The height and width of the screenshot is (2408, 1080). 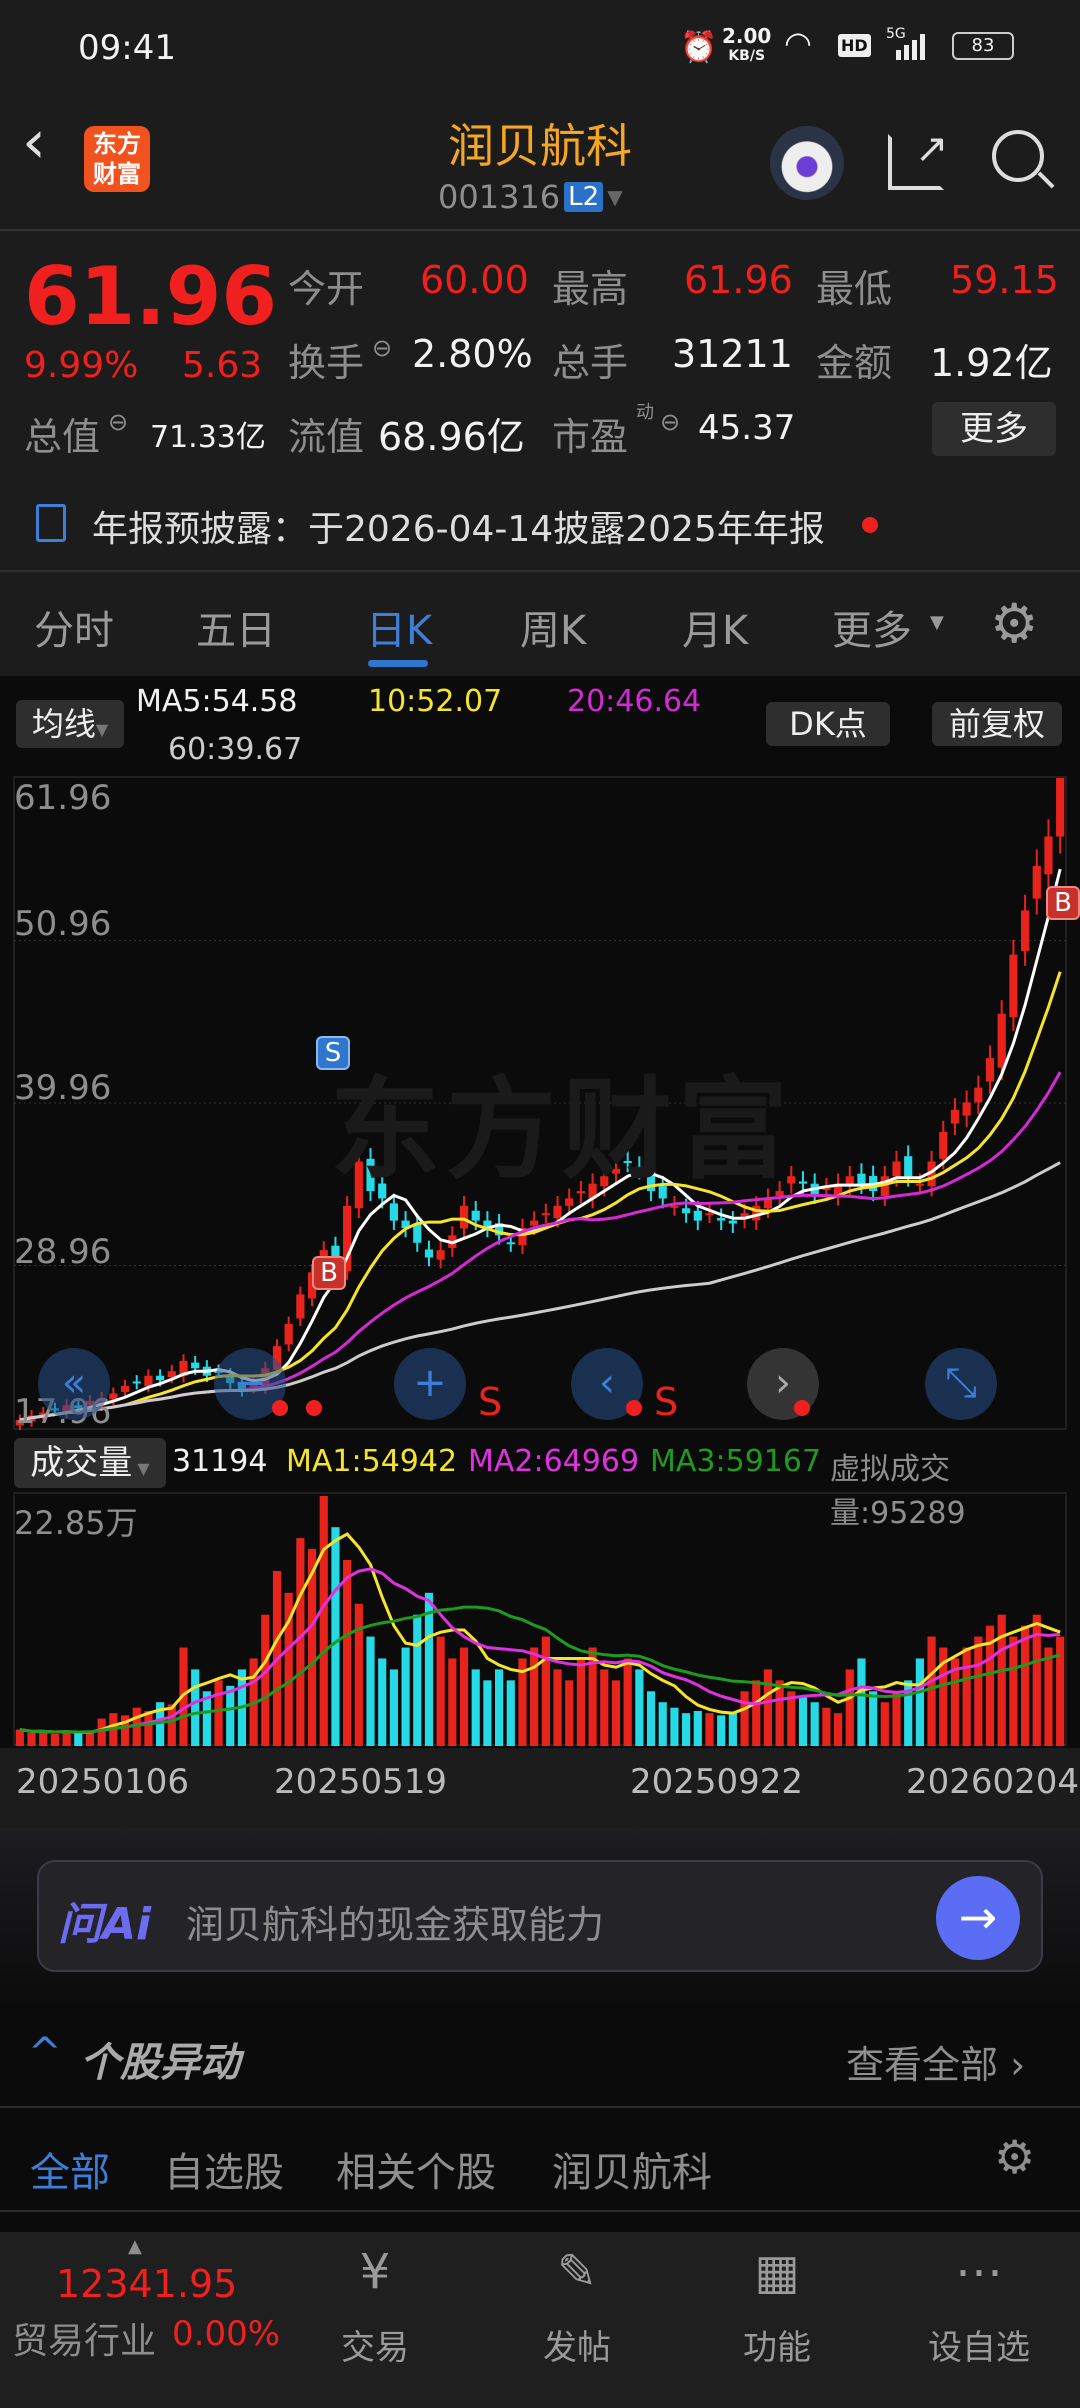 What do you see at coordinates (632, 2173) in the screenshot?
I see `movers-tab-stock: 润贝航科` at bounding box center [632, 2173].